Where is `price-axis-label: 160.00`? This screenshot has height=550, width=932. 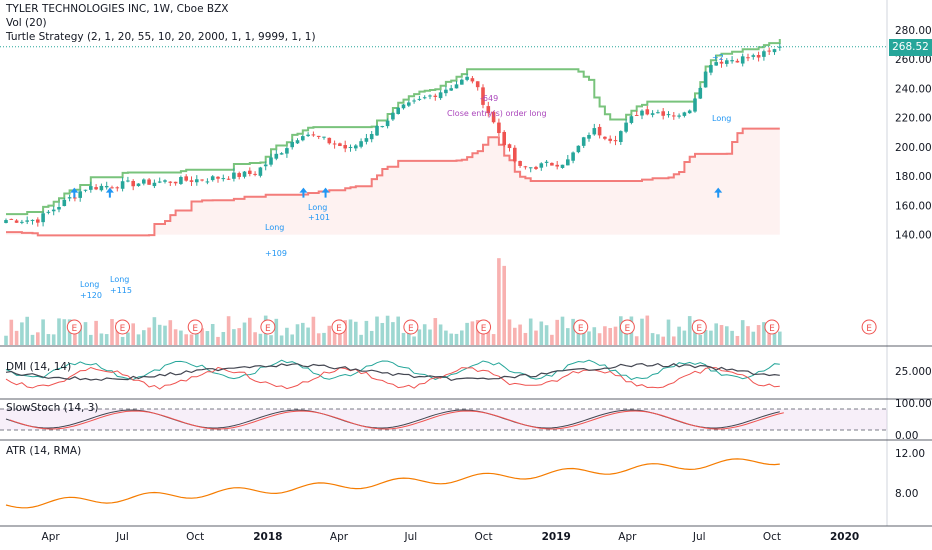
price-axis-label: 160.00 is located at coordinates (913, 206).